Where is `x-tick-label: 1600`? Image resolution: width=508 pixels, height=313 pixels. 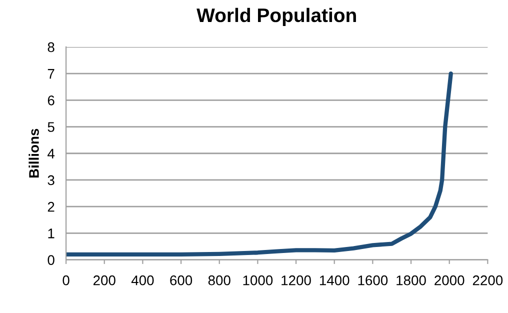 x-tick-label: 1600 is located at coordinates (373, 280).